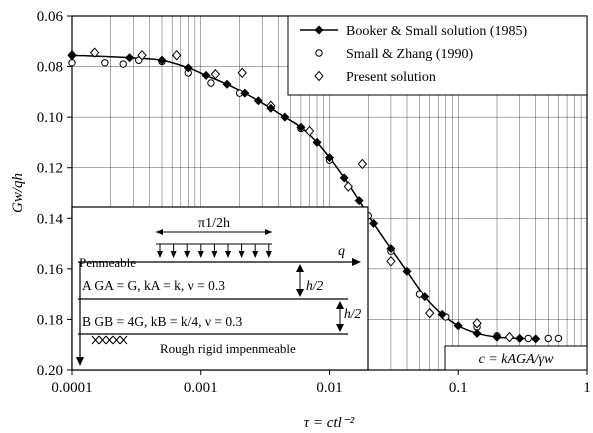  What do you see at coordinates (80, 361) in the screenshot?
I see `depth-axis-arrowhead` at bounding box center [80, 361].